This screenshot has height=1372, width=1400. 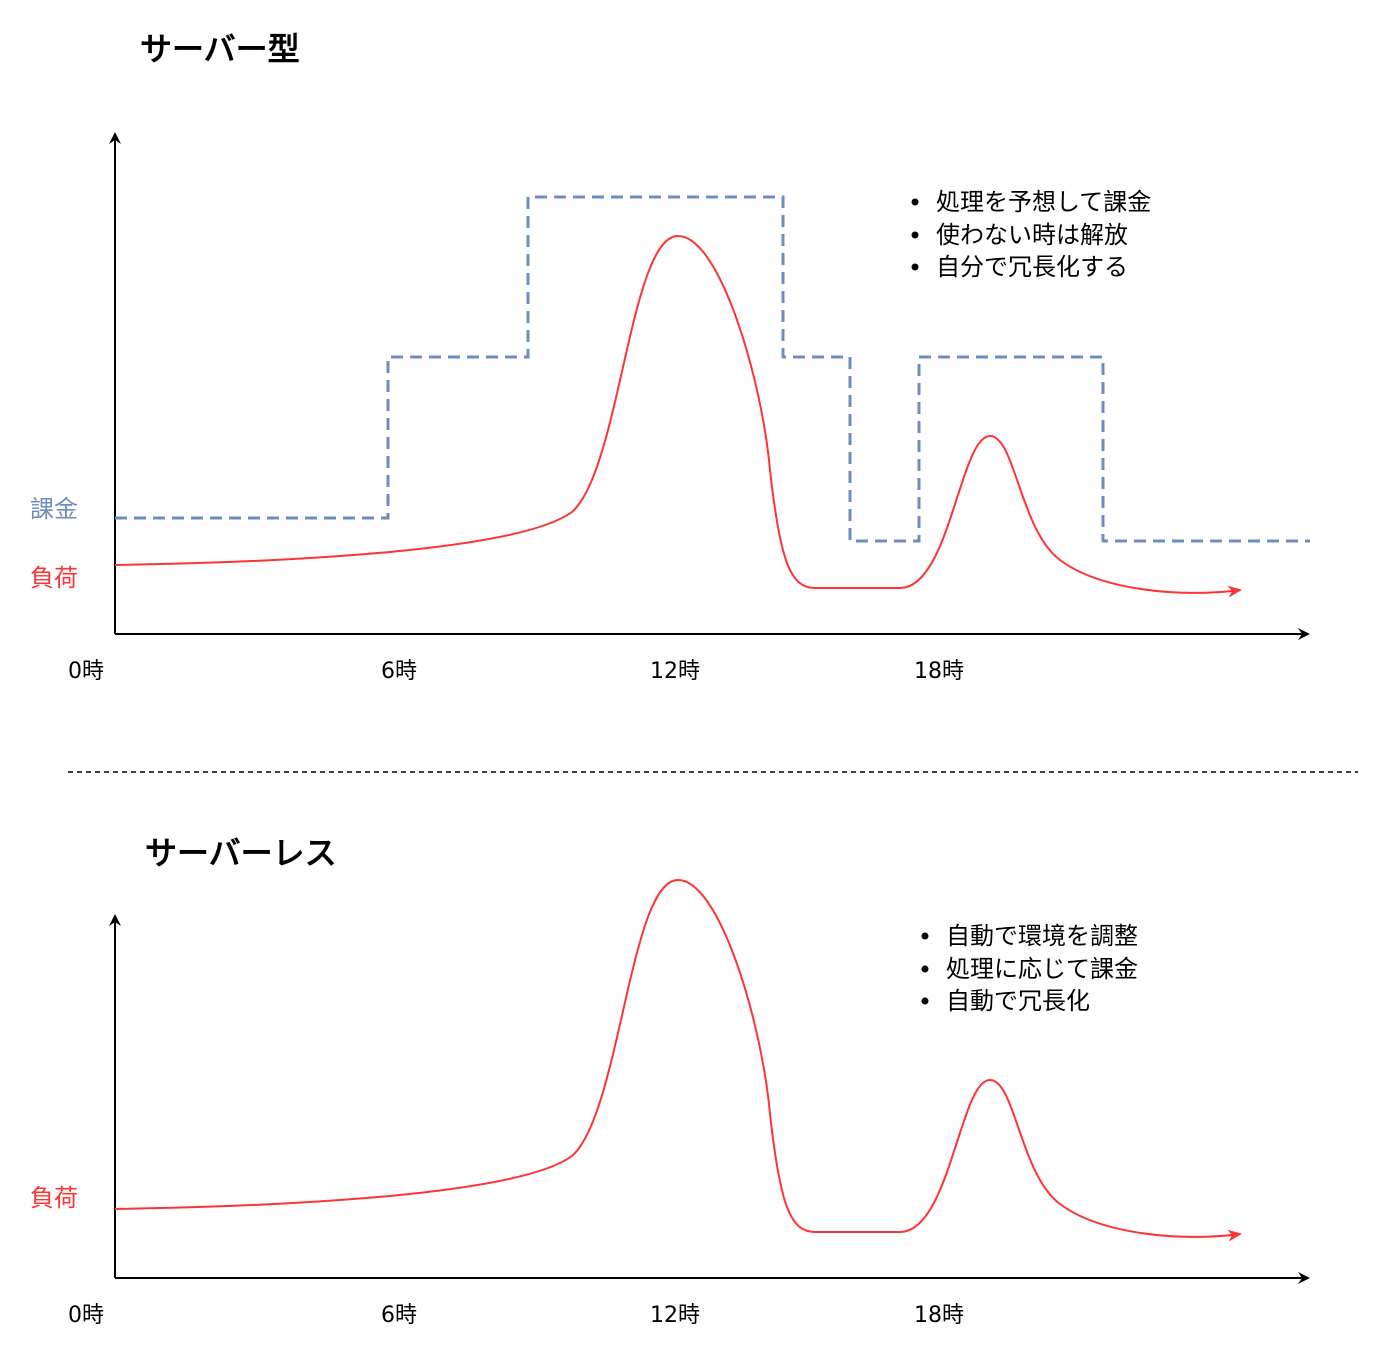 I want to click on serverless-title: サーバーレス, so click(x=241, y=853).